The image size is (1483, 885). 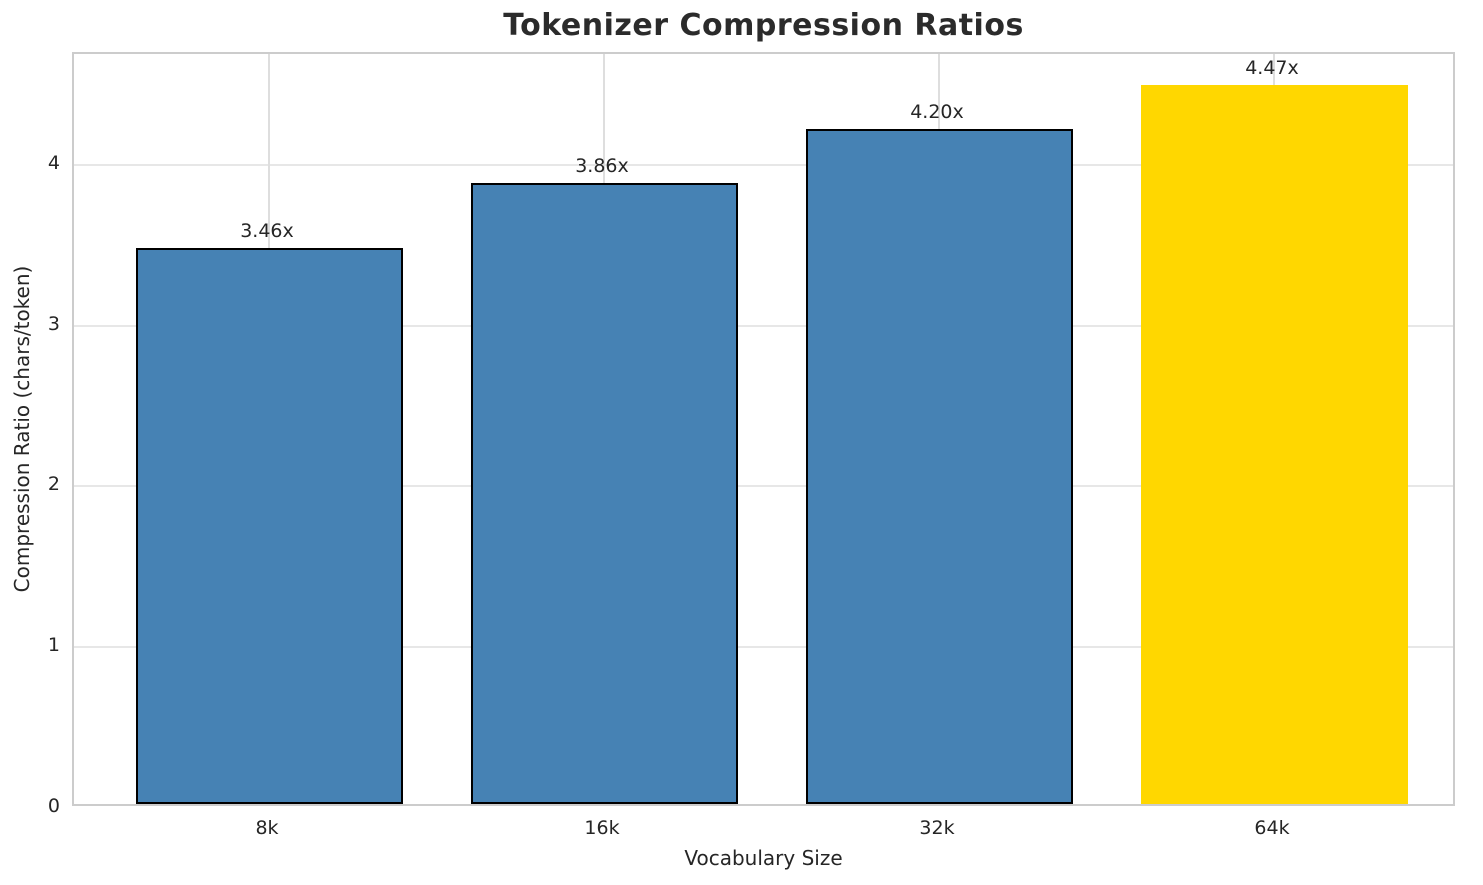 What do you see at coordinates (939, 466) in the screenshot?
I see `bar-32k` at bounding box center [939, 466].